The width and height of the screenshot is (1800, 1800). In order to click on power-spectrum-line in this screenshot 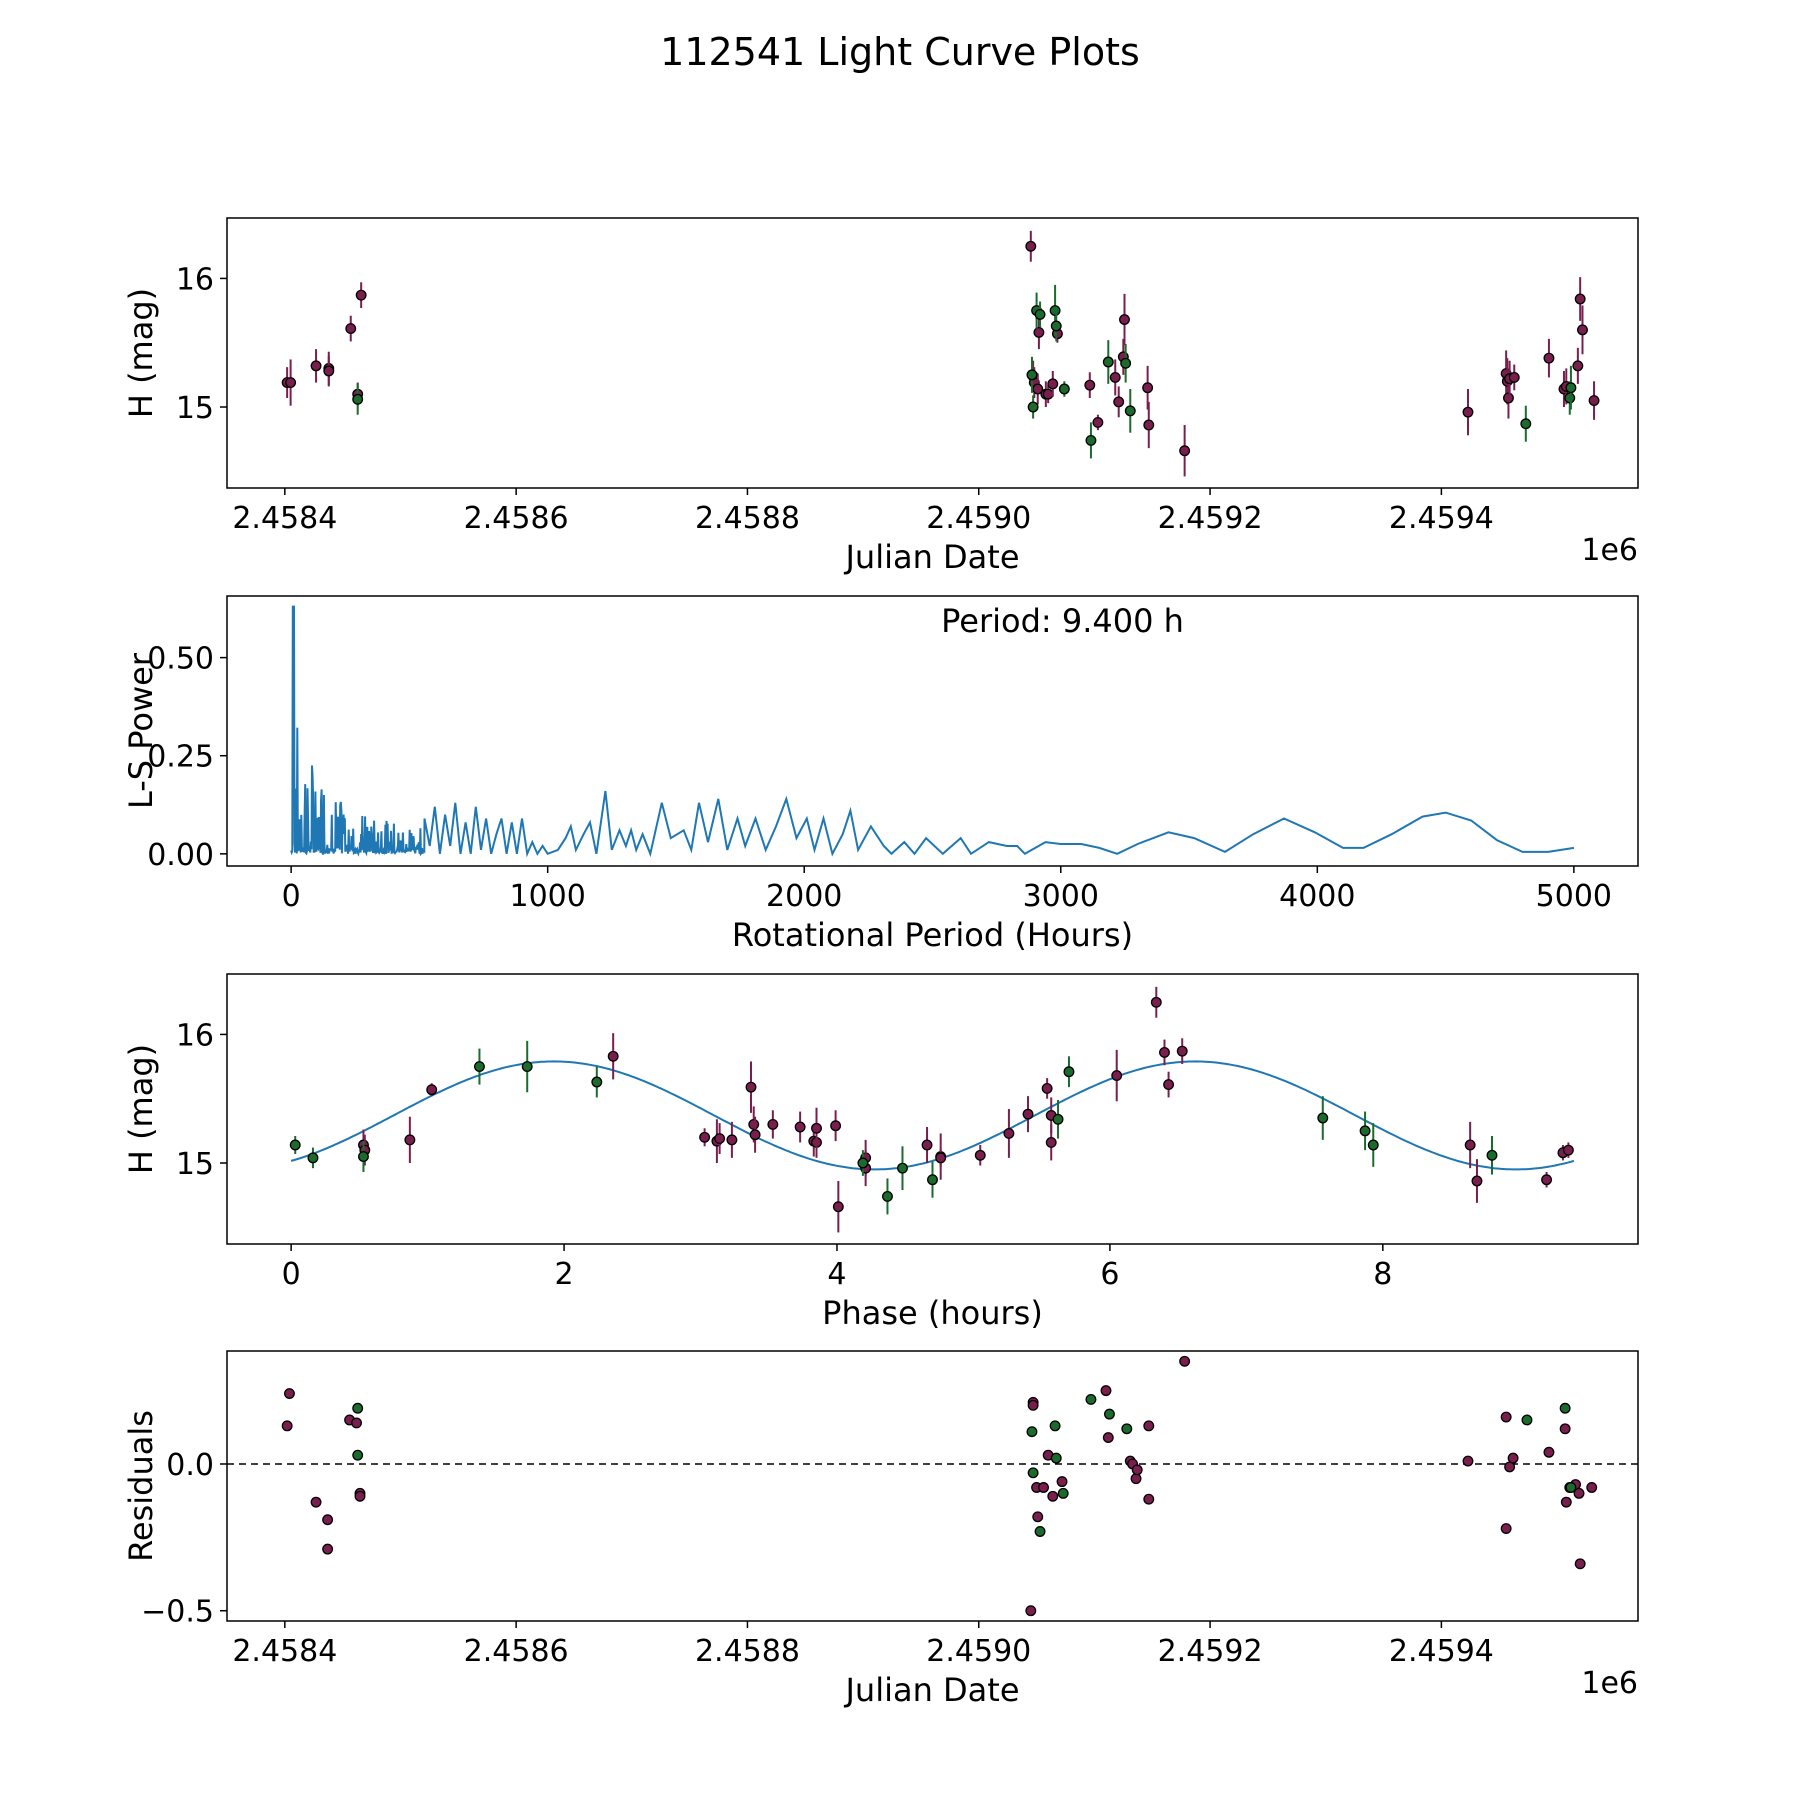, I will do `click(932, 731)`.